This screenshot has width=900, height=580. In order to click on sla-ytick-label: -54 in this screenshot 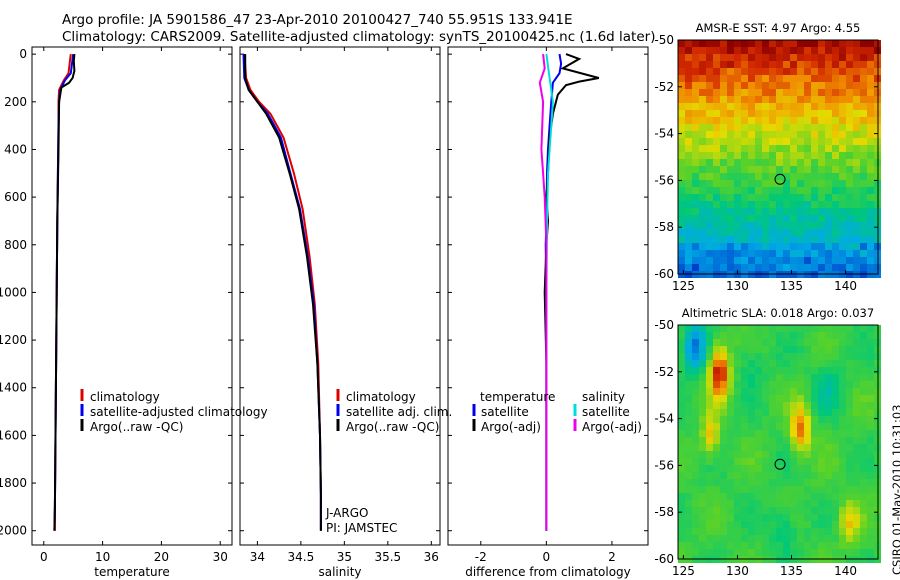, I will do `click(664, 419)`.